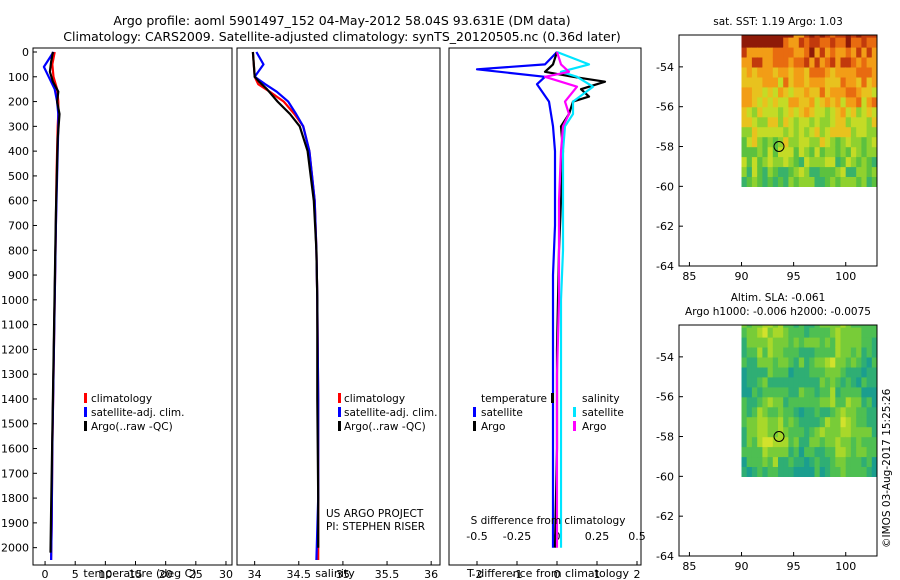 Image resolution: width=900 pixels, height=580 pixels. What do you see at coordinates (85, 398) in the screenshot?
I see `legend-swatch-climatology` at bounding box center [85, 398].